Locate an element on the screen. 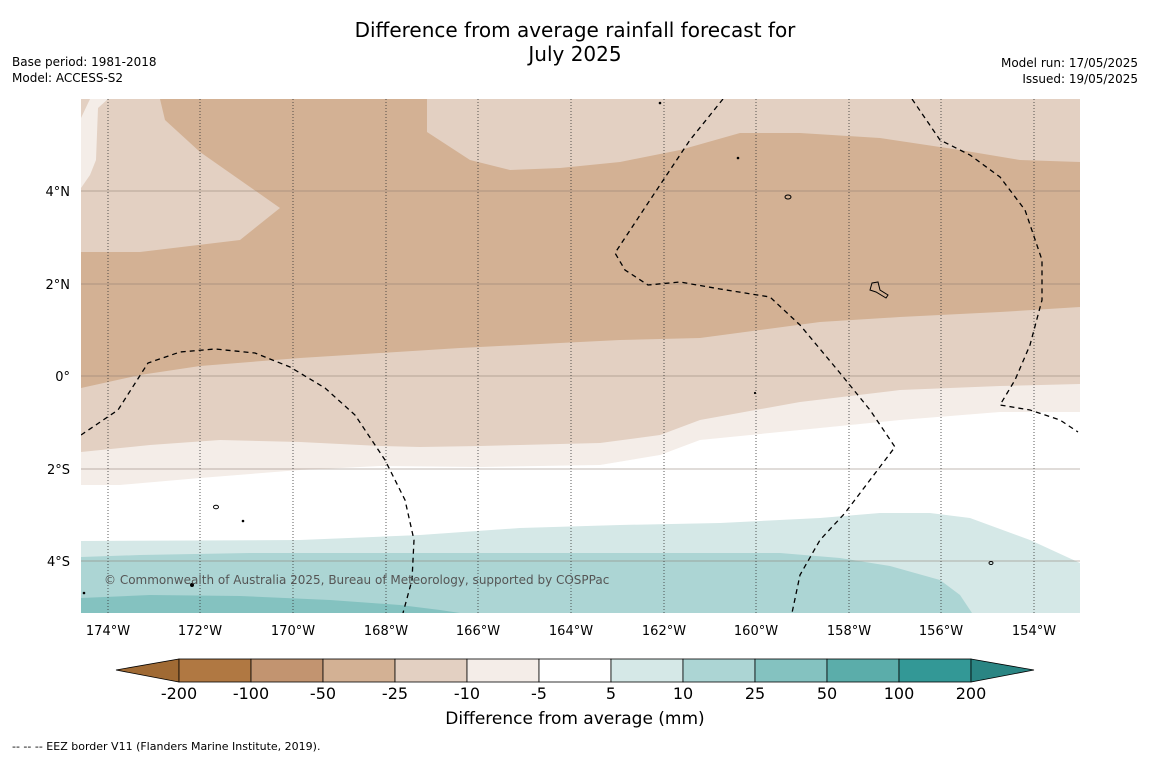 This screenshot has height=758, width=1150. colorbar-tick: -5 is located at coordinates (539, 693).